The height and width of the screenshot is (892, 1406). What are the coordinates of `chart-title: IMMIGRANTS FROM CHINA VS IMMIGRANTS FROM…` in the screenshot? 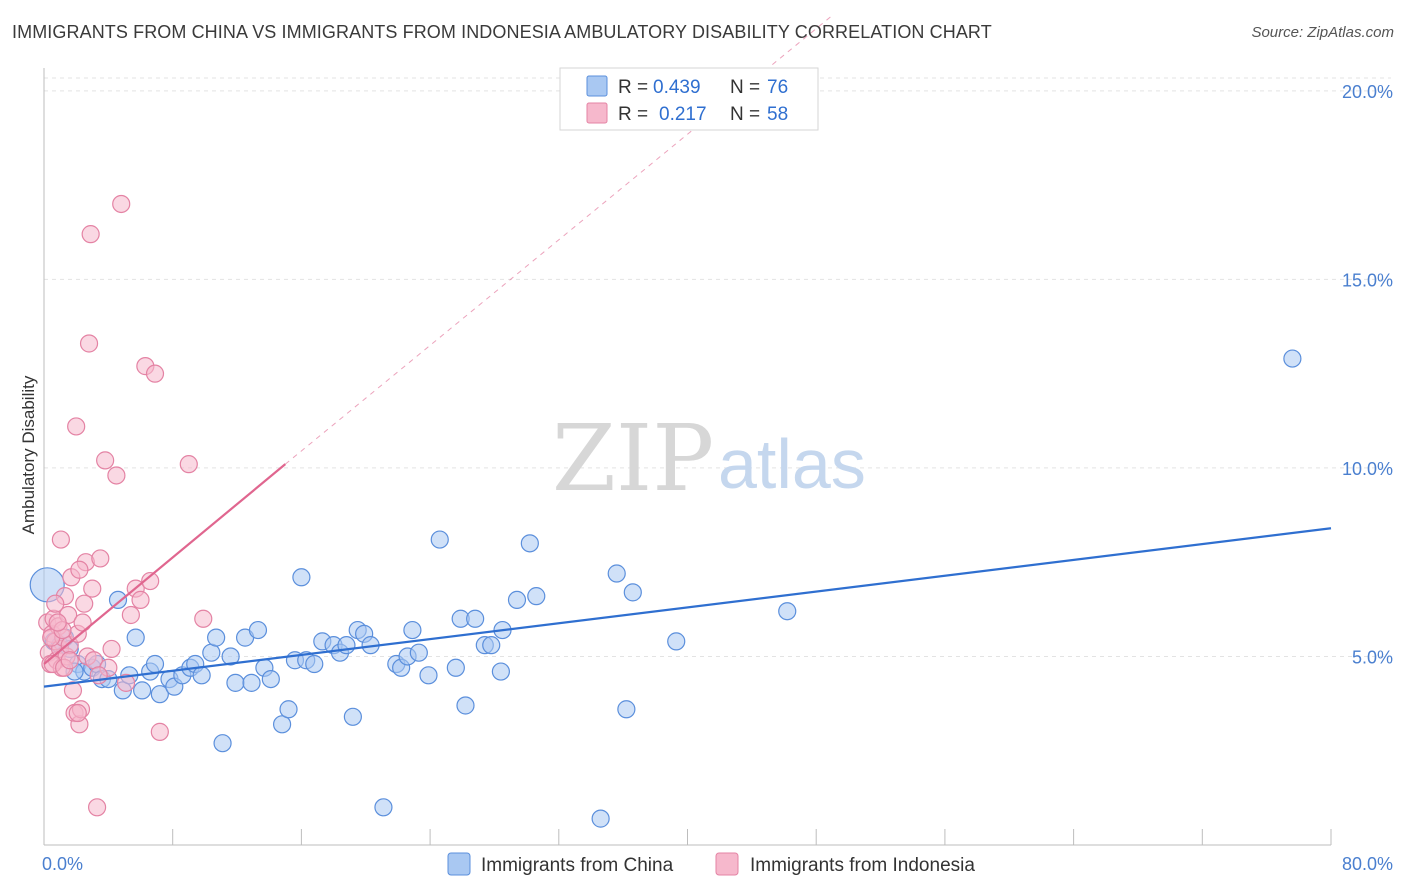 It's located at (502, 32).